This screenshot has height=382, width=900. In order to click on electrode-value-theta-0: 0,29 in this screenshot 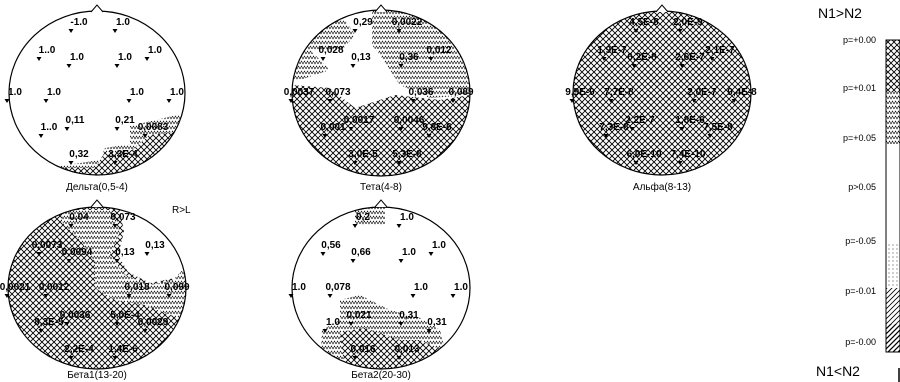, I will do `click(363, 22)`.